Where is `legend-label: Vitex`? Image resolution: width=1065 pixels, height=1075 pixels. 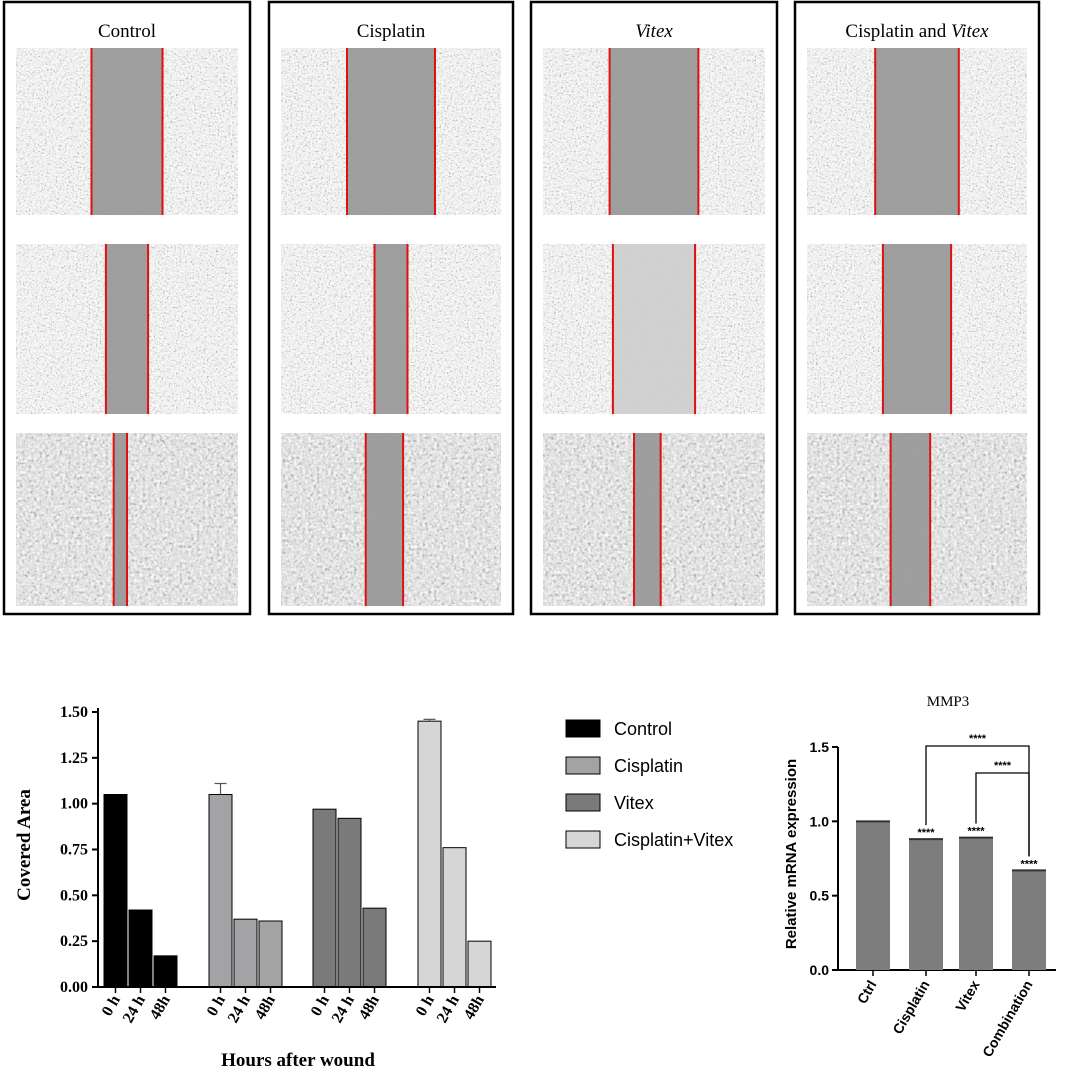 legend-label: Vitex is located at coordinates (634, 803).